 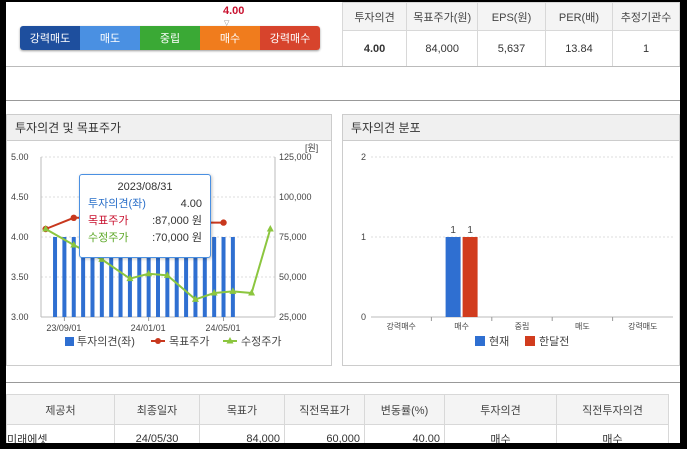 I want to click on tooltip-value: :70,000 원, so click(x=177, y=238).